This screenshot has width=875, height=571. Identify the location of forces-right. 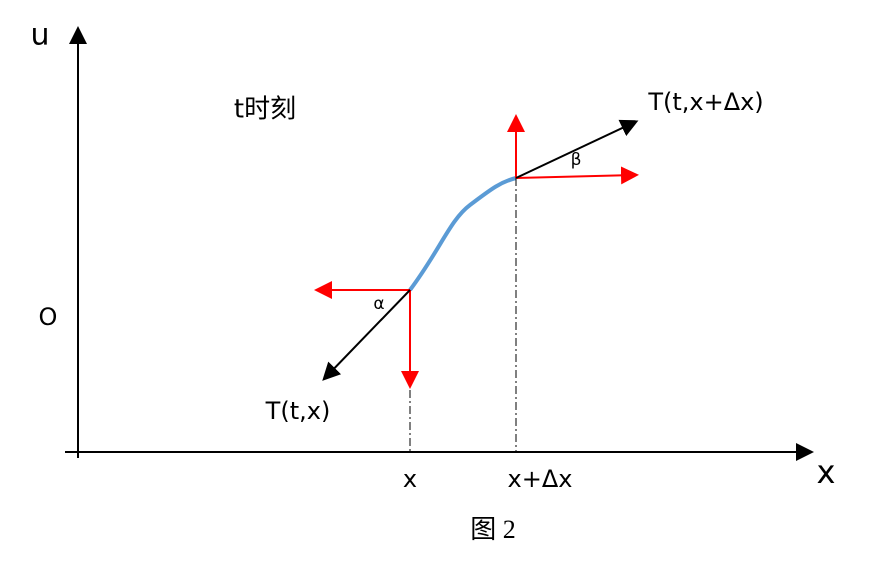
(573, 149).